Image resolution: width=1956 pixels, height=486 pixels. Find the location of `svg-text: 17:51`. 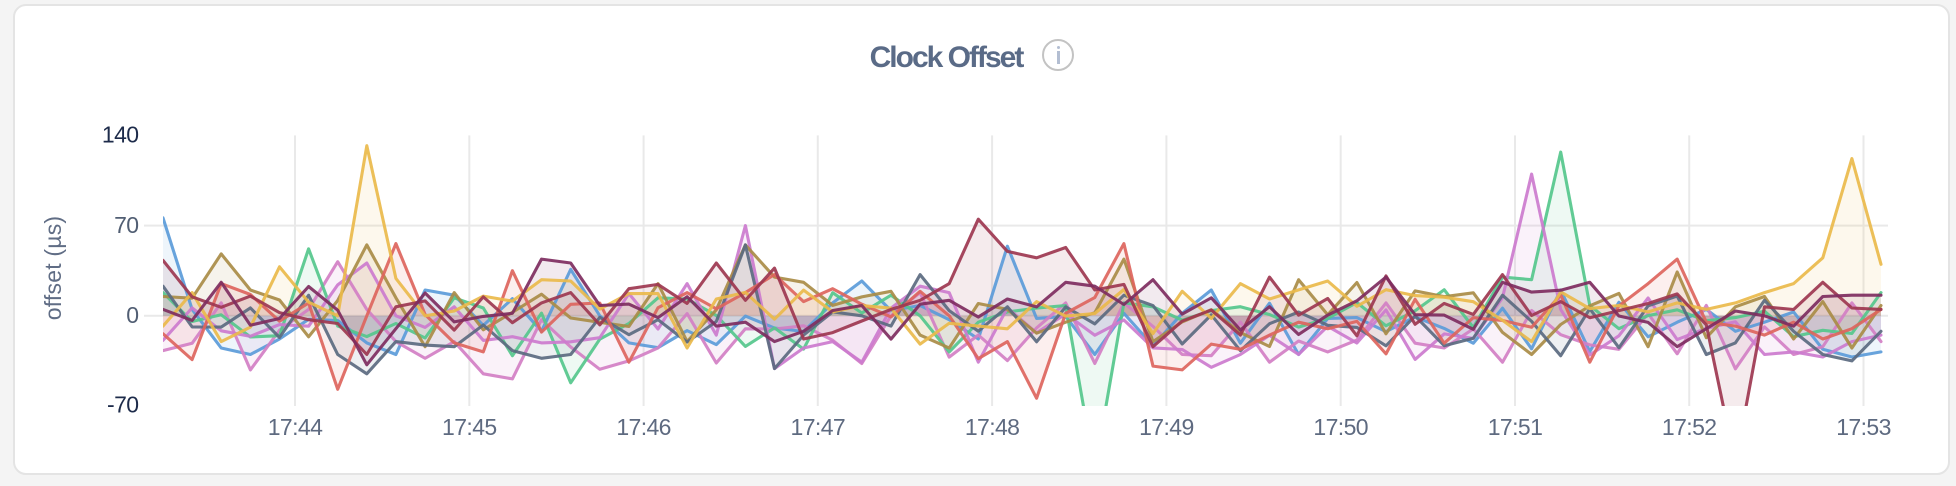

svg-text: 17:51 is located at coordinates (1515, 427).